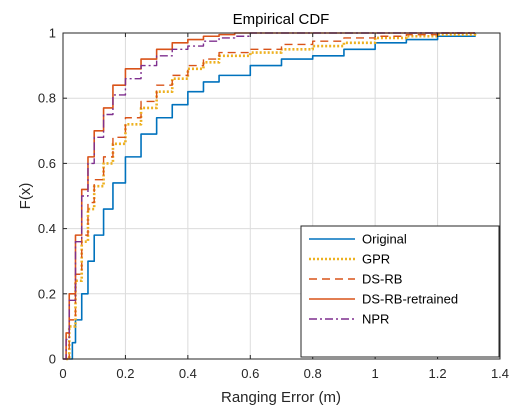 The image size is (520, 412). Describe the element at coordinates (125, 373) in the screenshot. I see `x-tick-label: 0.2` at that location.